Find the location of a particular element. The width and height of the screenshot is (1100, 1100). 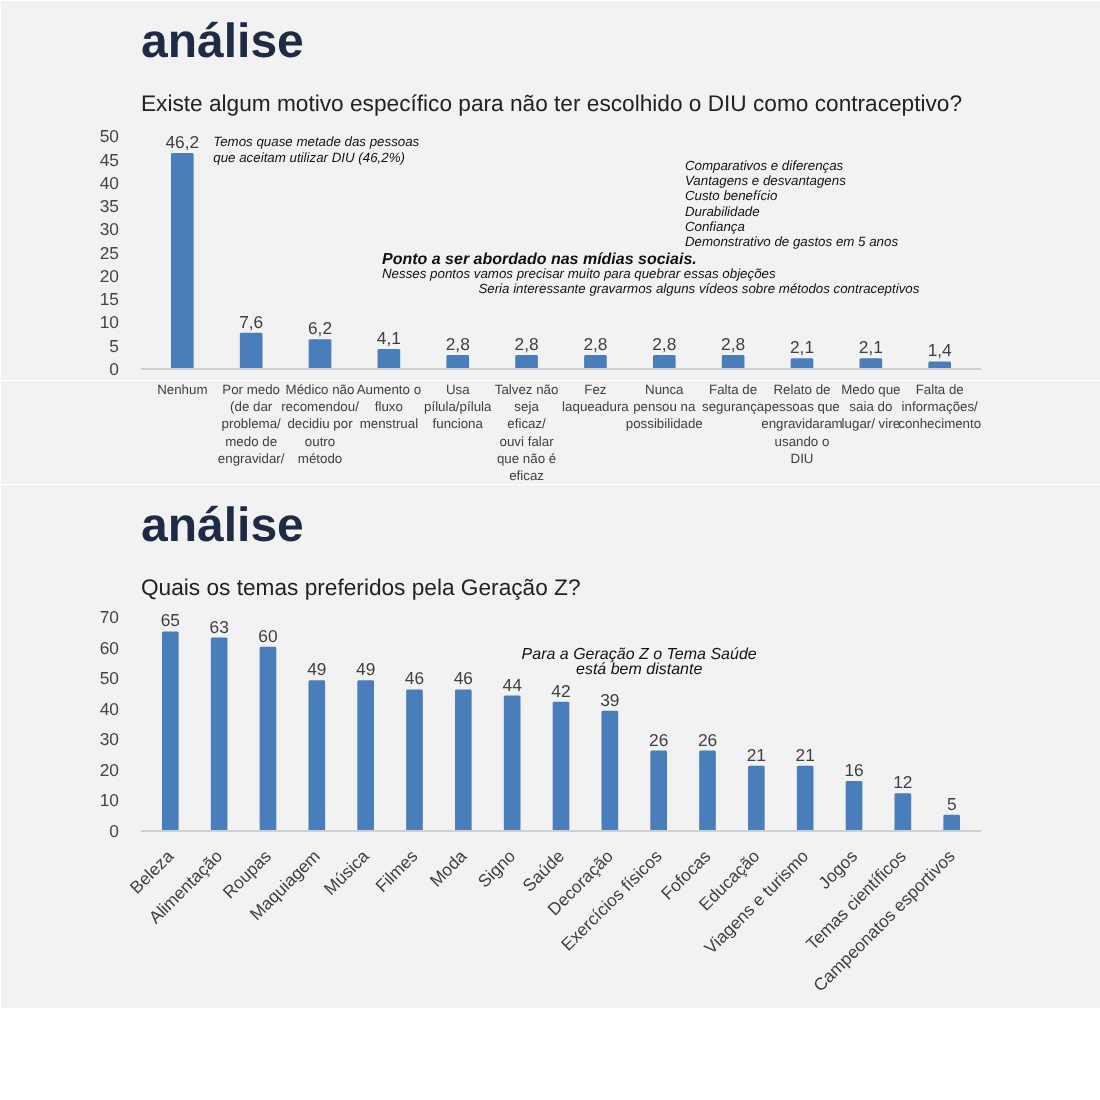

data-label: 46,2 is located at coordinates (182, 141).